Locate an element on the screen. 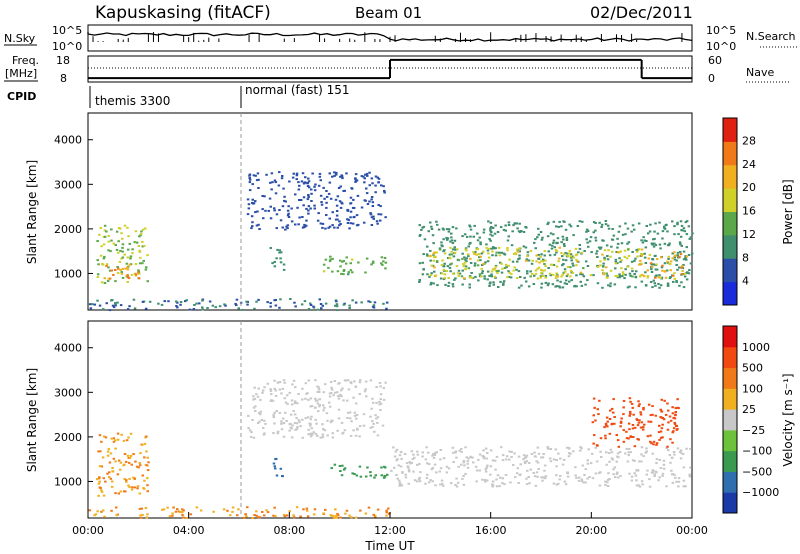  x-tick-label: 12:00 is located at coordinates (390, 530).